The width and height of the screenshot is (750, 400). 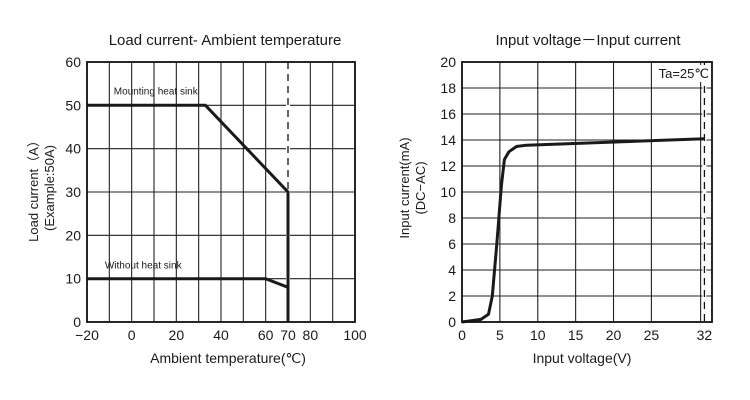 I want to click on y-axis-label-line-2: (Example:50A), so click(x=49, y=188).